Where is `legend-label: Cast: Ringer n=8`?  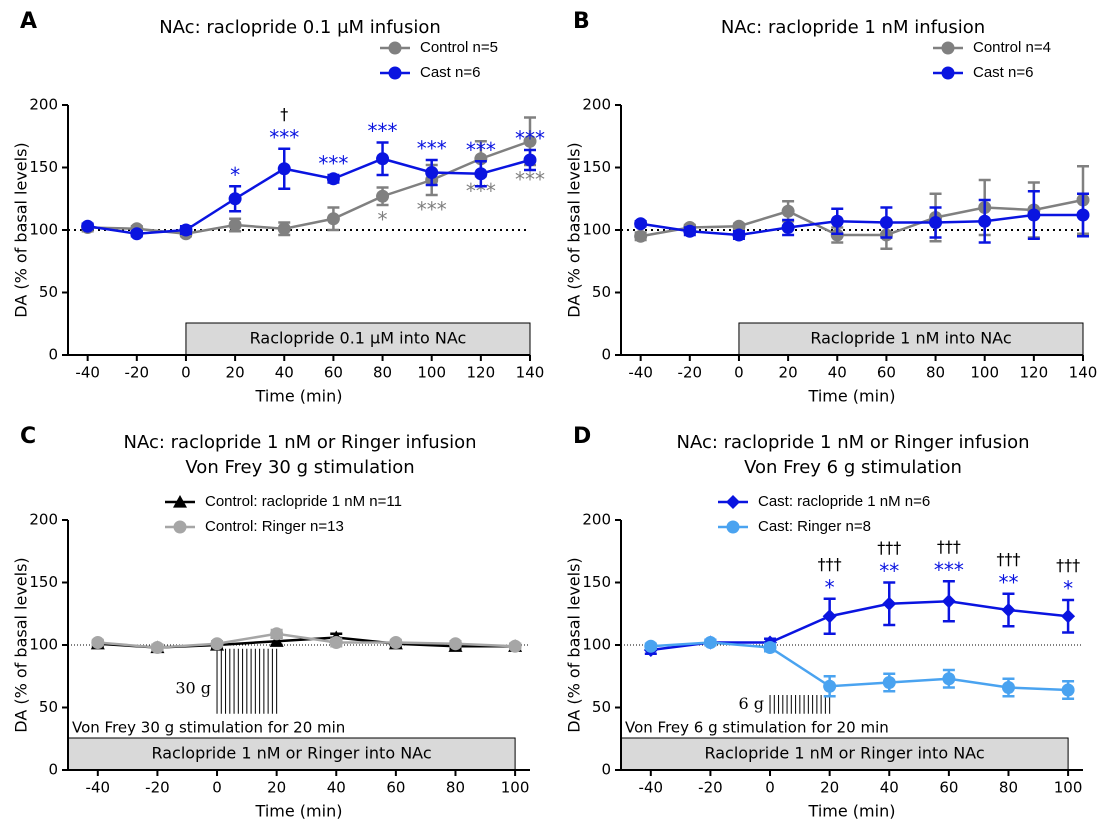
legend-label: Cast: Ringer n=8 is located at coordinates (814, 526).